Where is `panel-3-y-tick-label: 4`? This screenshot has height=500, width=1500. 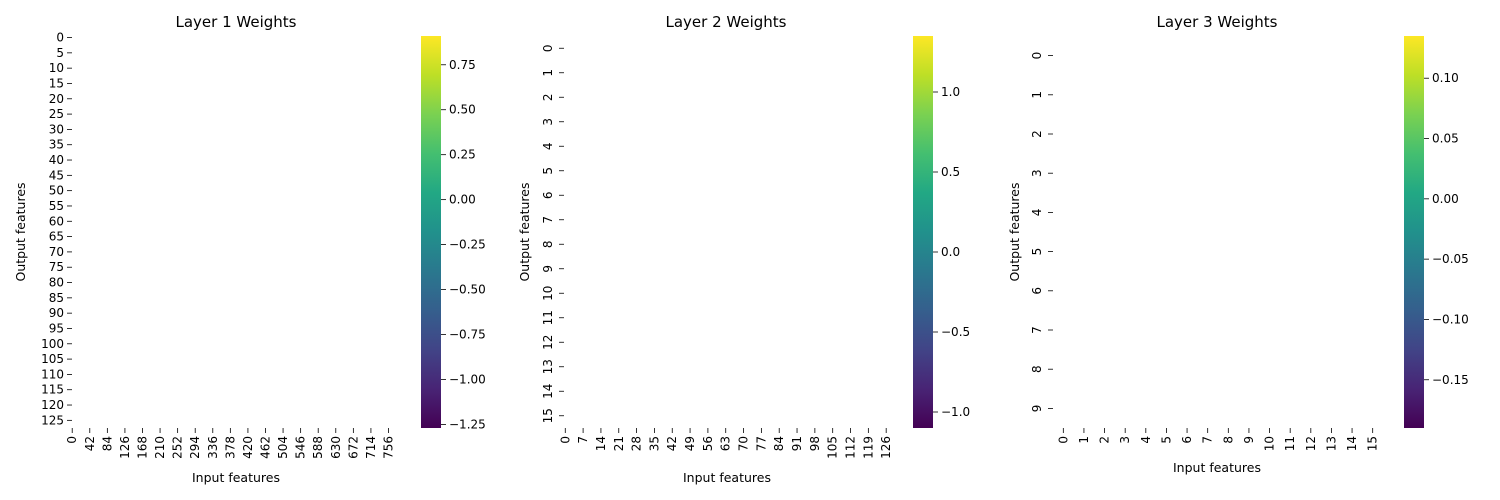
panel-3-y-tick-label: 4 is located at coordinates (1037, 213).